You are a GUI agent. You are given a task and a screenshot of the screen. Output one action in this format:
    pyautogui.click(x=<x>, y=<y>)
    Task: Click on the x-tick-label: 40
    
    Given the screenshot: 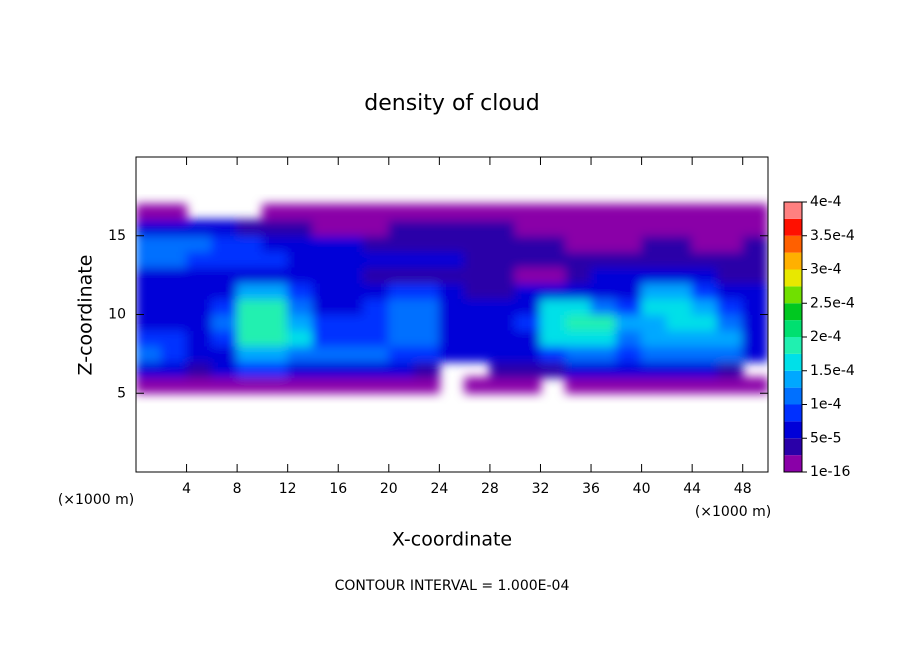 What is the action you would take?
    pyautogui.click(x=642, y=489)
    